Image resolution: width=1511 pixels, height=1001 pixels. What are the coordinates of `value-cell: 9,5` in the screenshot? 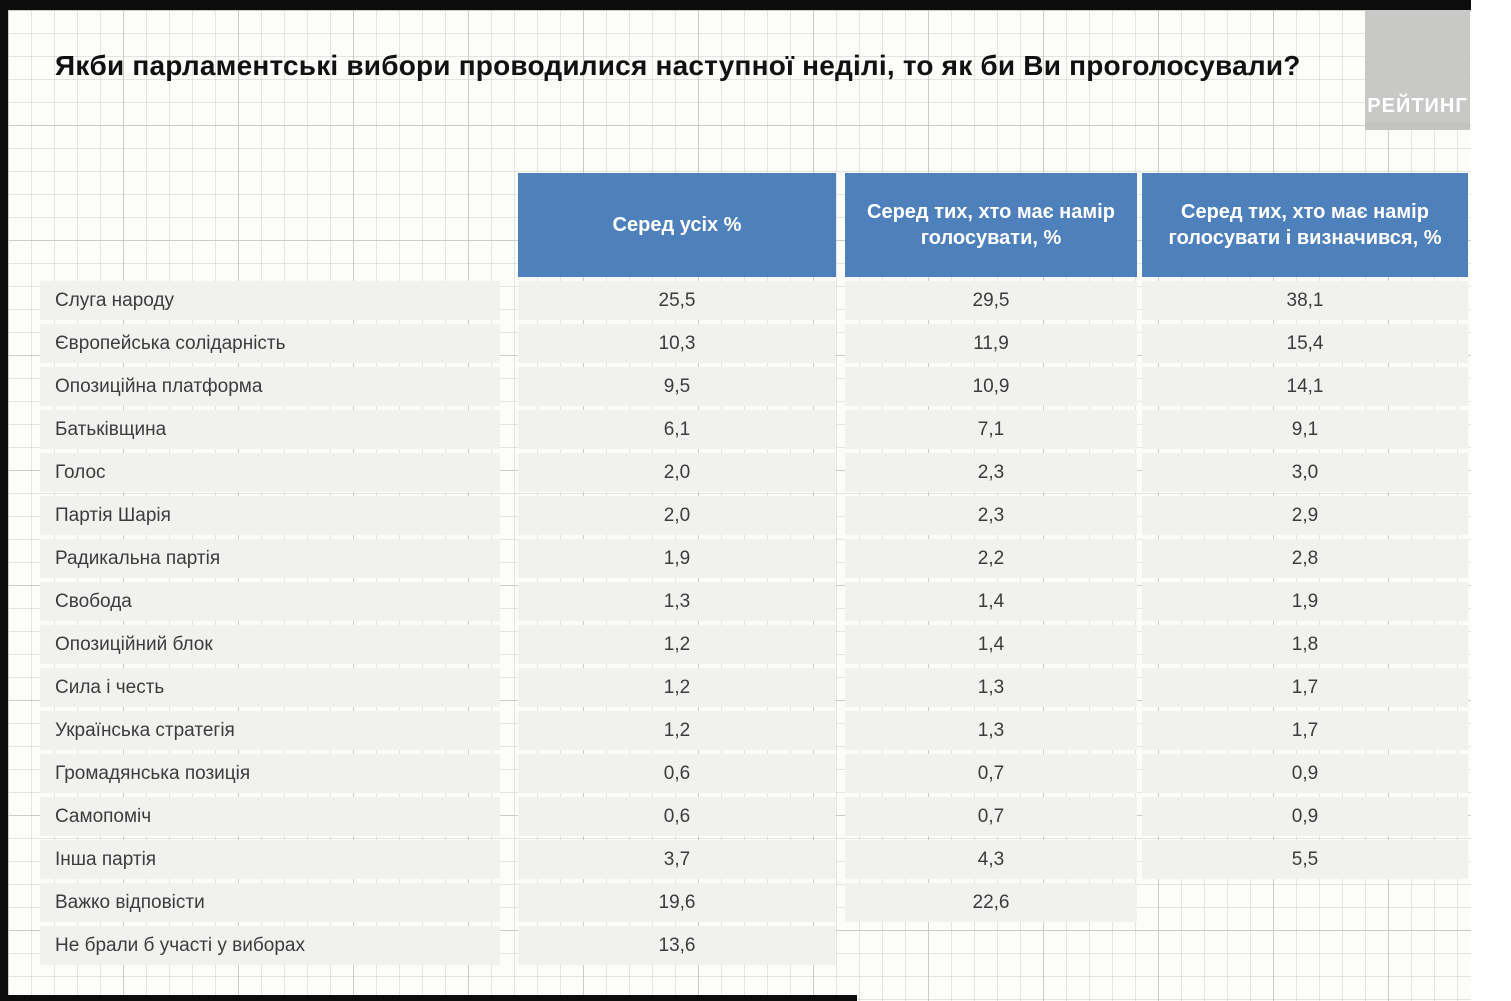 It's located at (677, 386).